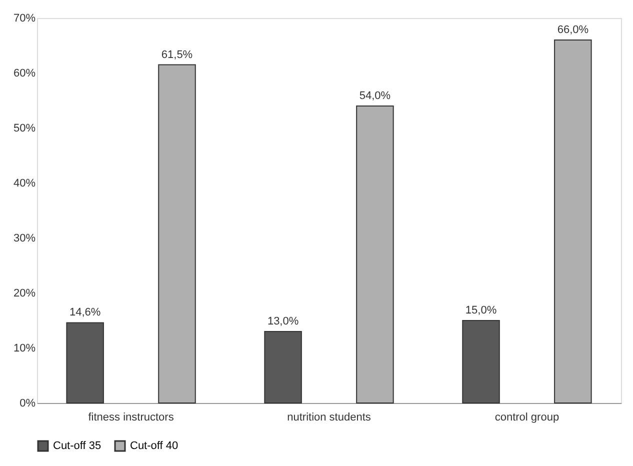 This screenshot has height=466, width=633. I want to click on data-label: 66,0%, so click(573, 30).